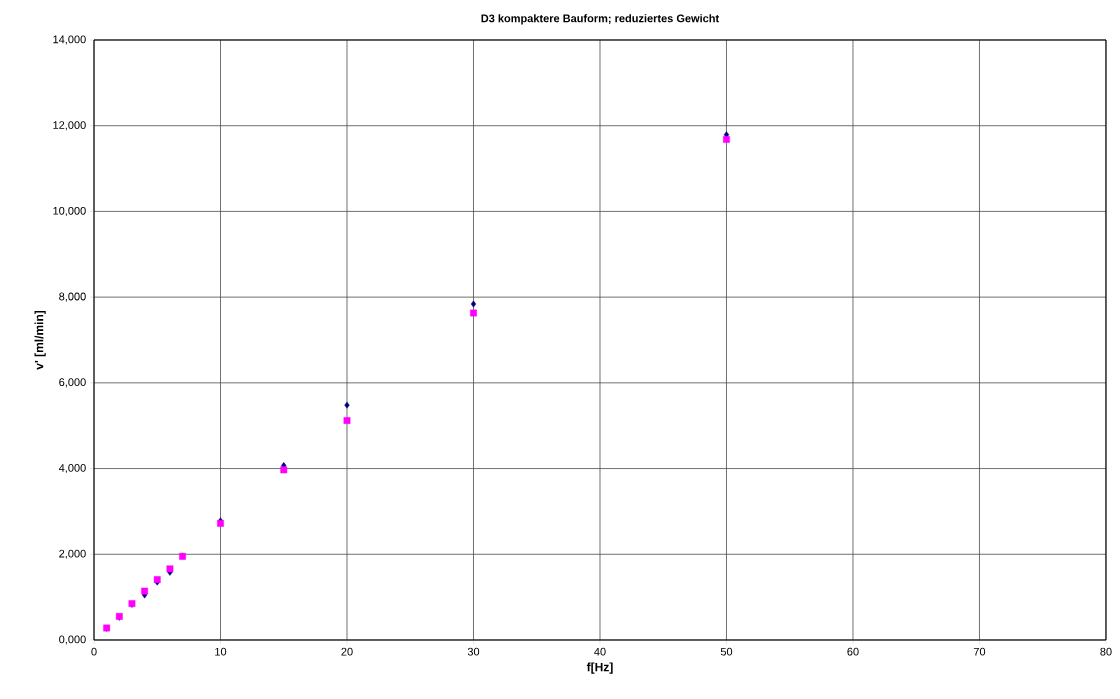 The image size is (1120, 699). What do you see at coordinates (69, 211) in the screenshot?
I see `y-tick-label: 10,000` at bounding box center [69, 211].